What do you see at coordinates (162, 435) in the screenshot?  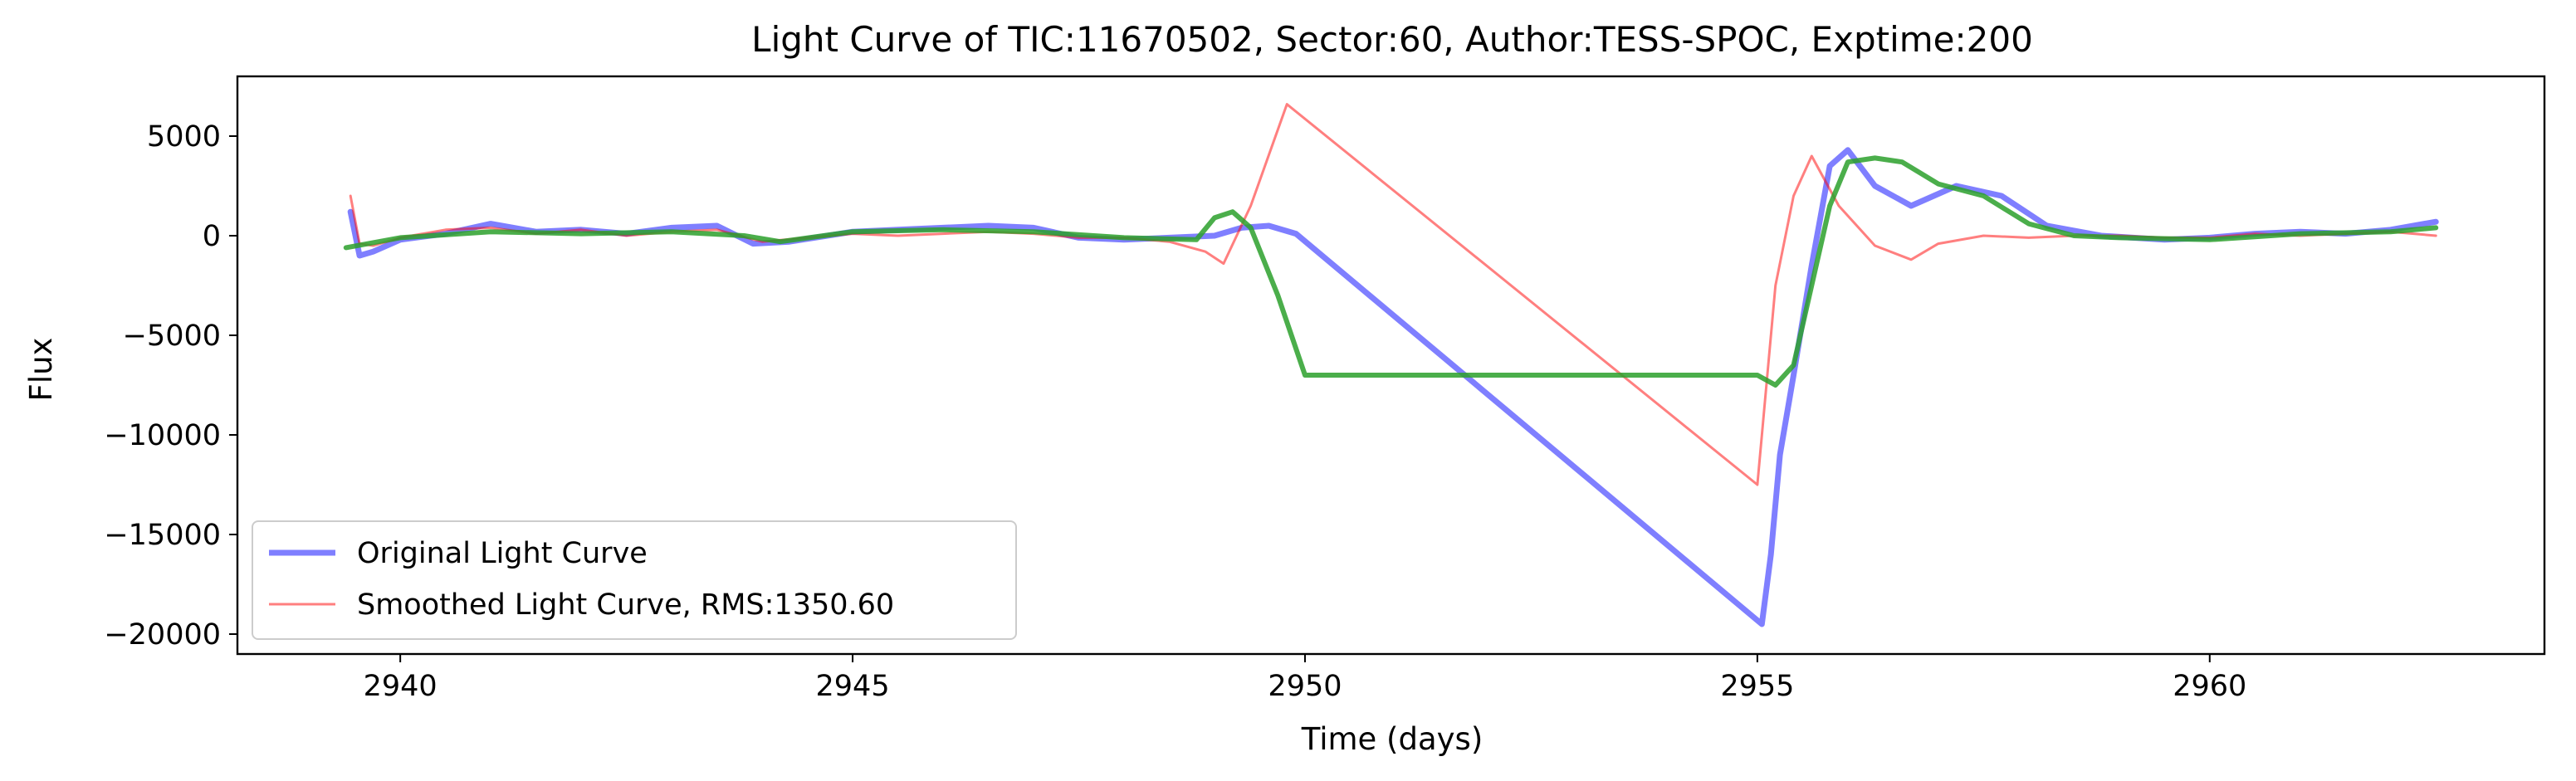 I see `y-tick-label: −10000` at bounding box center [162, 435].